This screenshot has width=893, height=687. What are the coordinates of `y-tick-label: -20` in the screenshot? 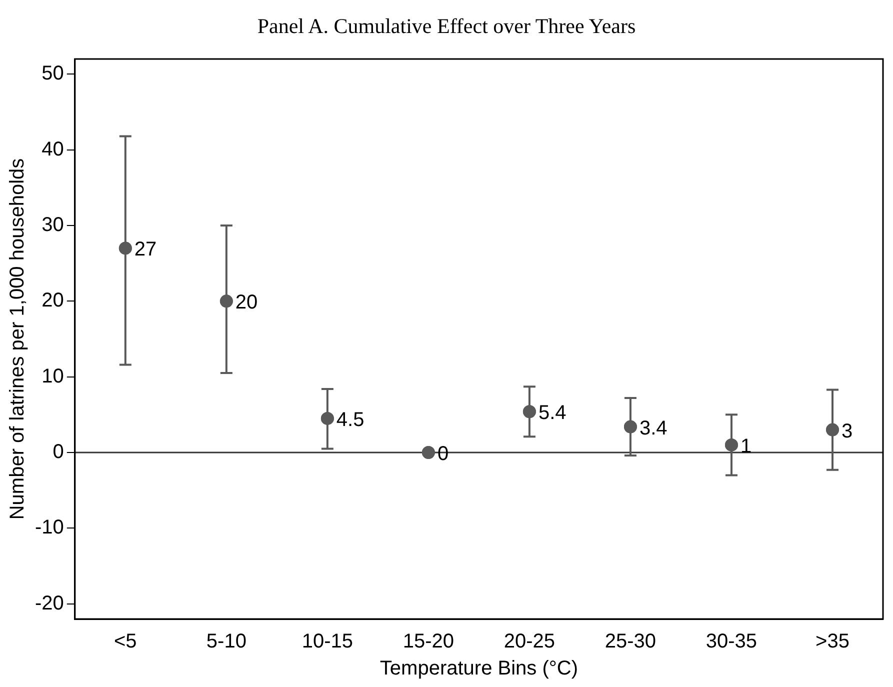 It's located at (49, 603).